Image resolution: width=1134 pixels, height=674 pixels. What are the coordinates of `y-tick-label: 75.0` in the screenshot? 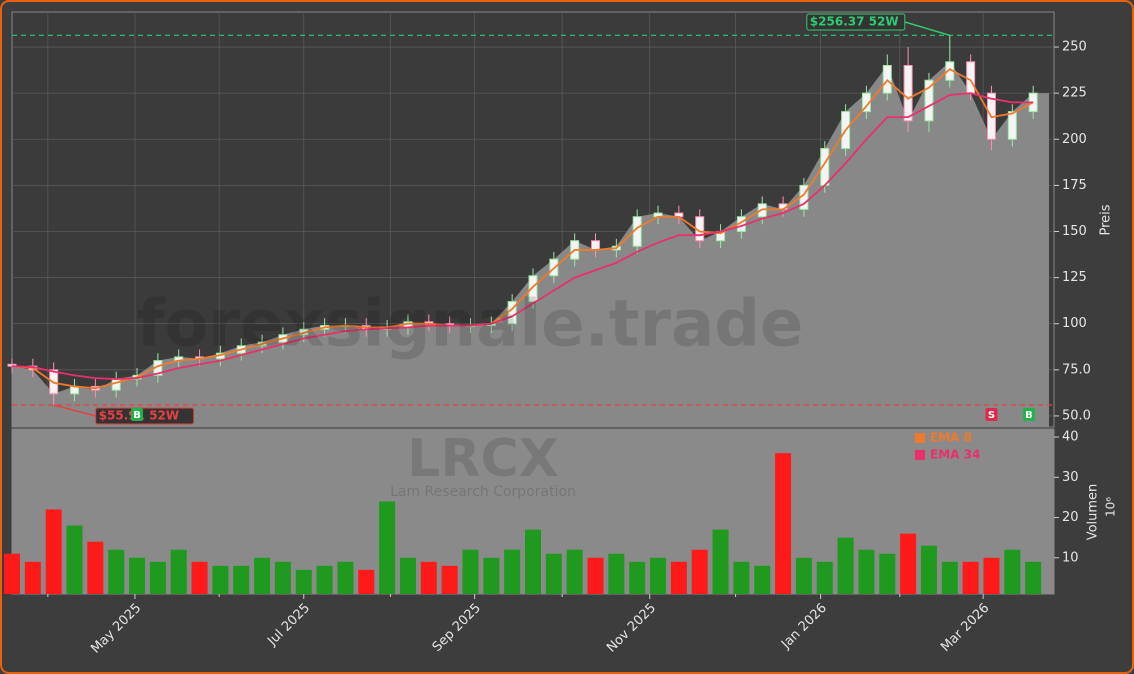 It's located at (1076, 369).